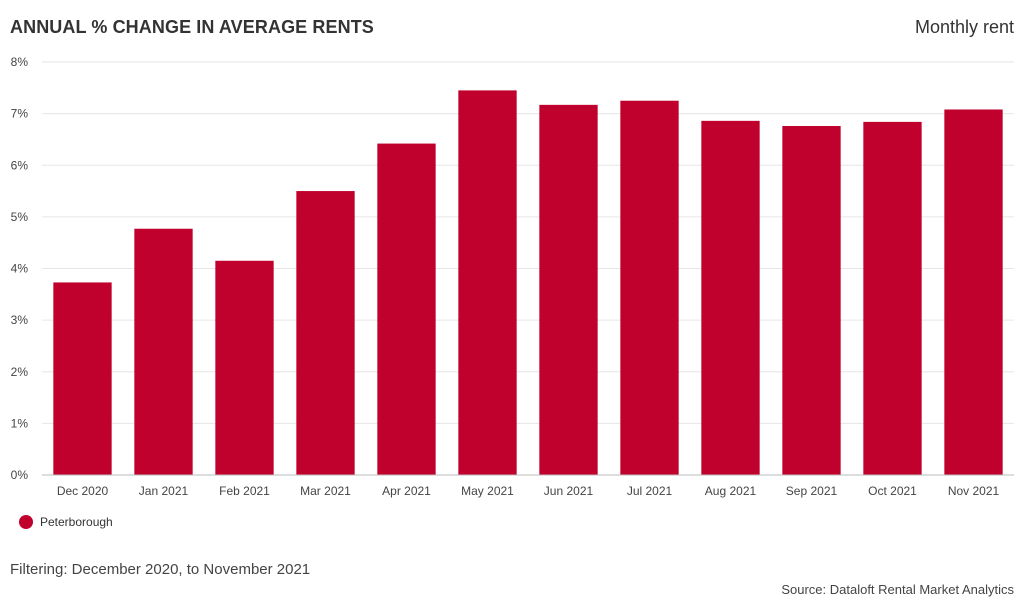 Image resolution: width=1024 pixels, height=614 pixels. I want to click on y-axis-ticks: 0% 1% 2% 3% 4% 5% 6% 7% 8%, so click(20, 268).